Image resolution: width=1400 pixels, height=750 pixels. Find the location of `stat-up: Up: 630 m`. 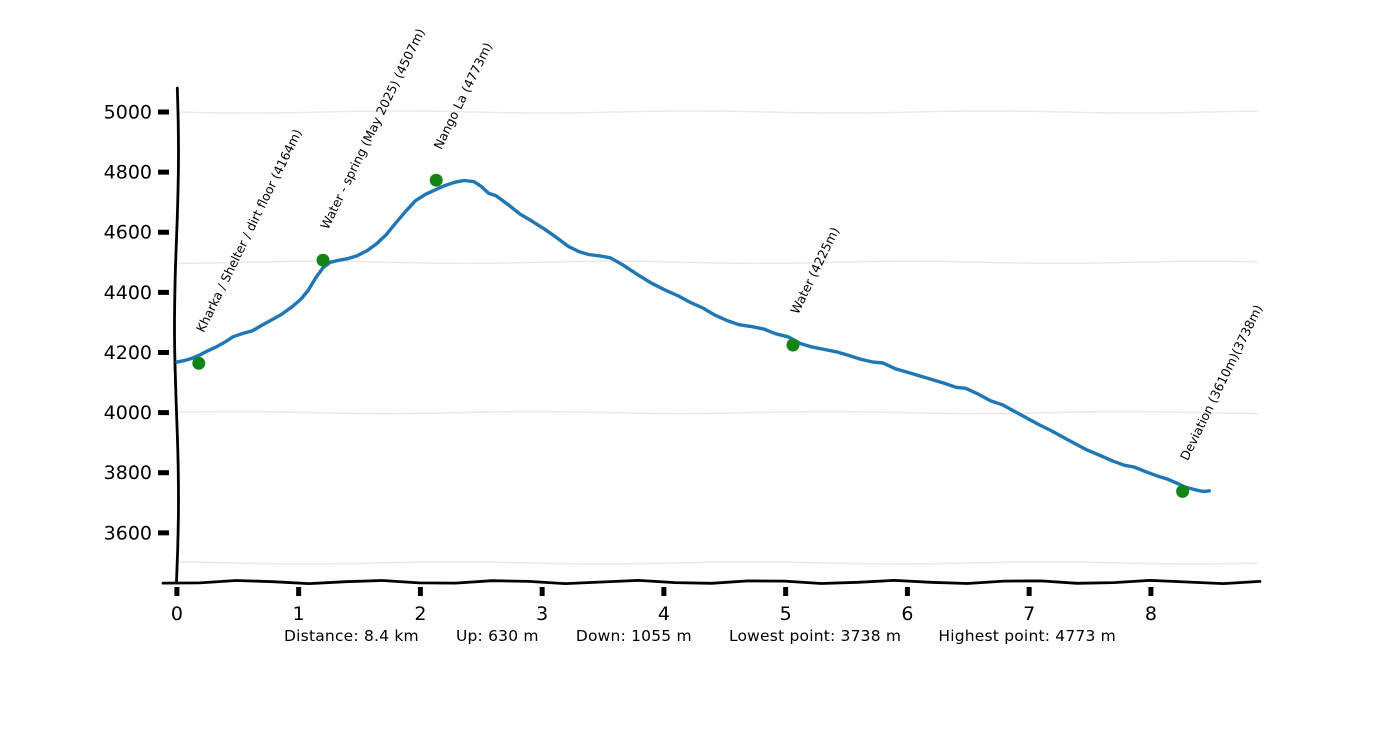

stat-up: Up: 630 m is located at coordinates (497, 636).